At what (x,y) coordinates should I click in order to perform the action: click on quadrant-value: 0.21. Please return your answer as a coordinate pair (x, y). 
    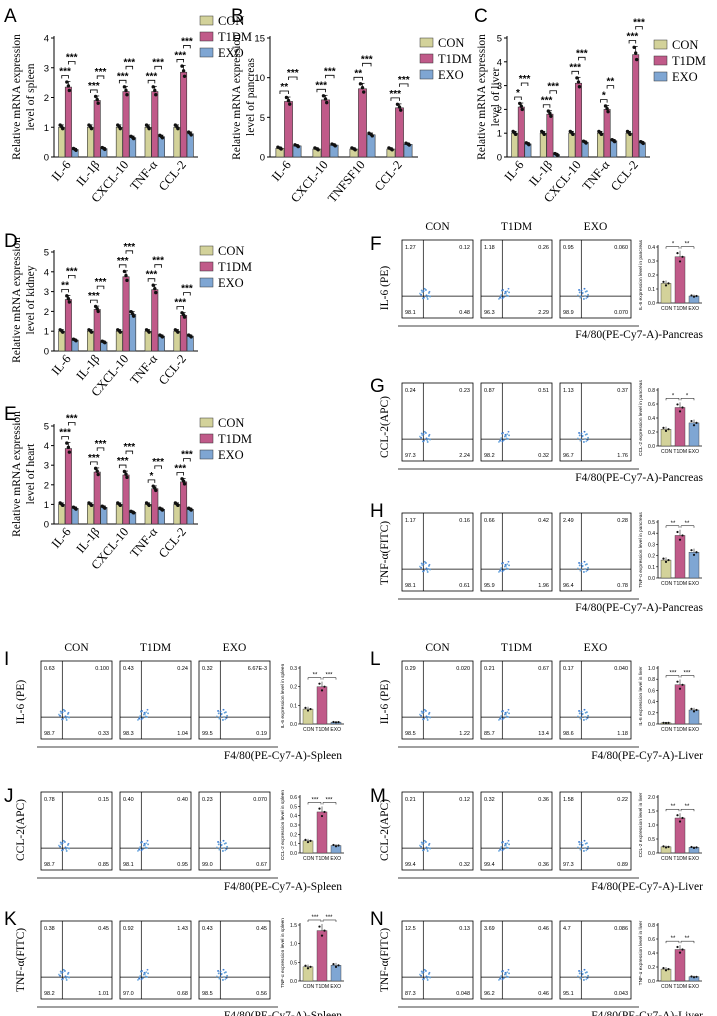
    Looking at the image, I should click on (410, 800).